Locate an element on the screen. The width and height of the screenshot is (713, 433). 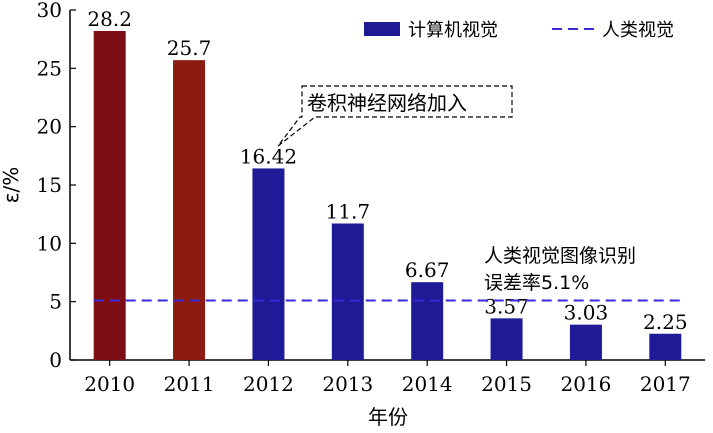
bar-value-label: 16.42 is located at coordinates (268, 156).